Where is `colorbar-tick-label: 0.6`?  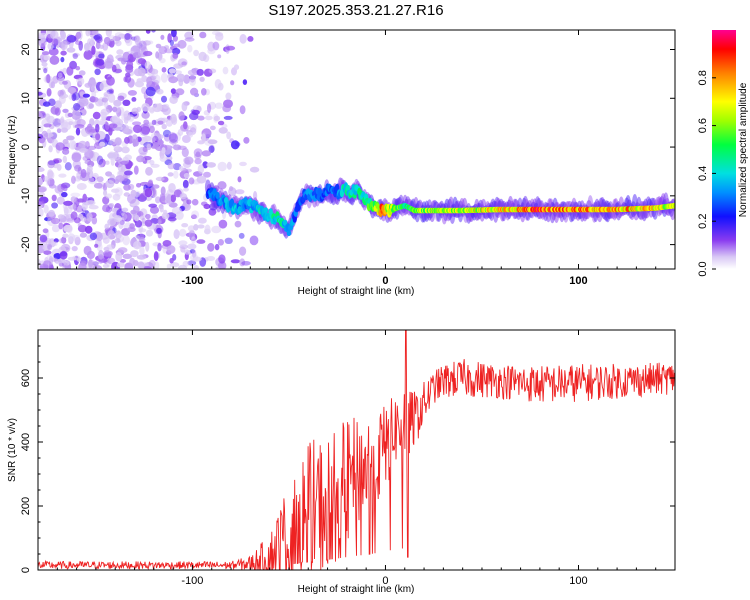
colorbar-tick-label: 0.6 is located at coordinates (703, 125).